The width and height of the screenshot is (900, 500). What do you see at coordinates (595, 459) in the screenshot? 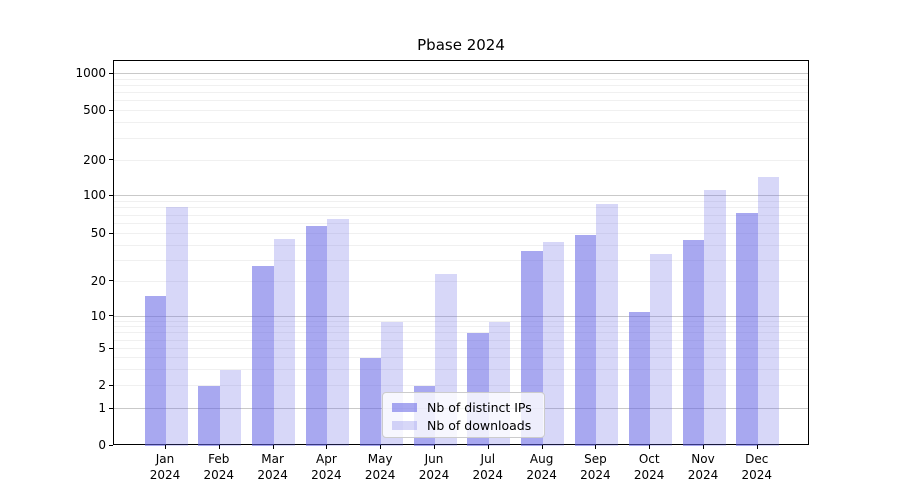
I see `x-tick-month: Sep` at bounding box center [595, 459].